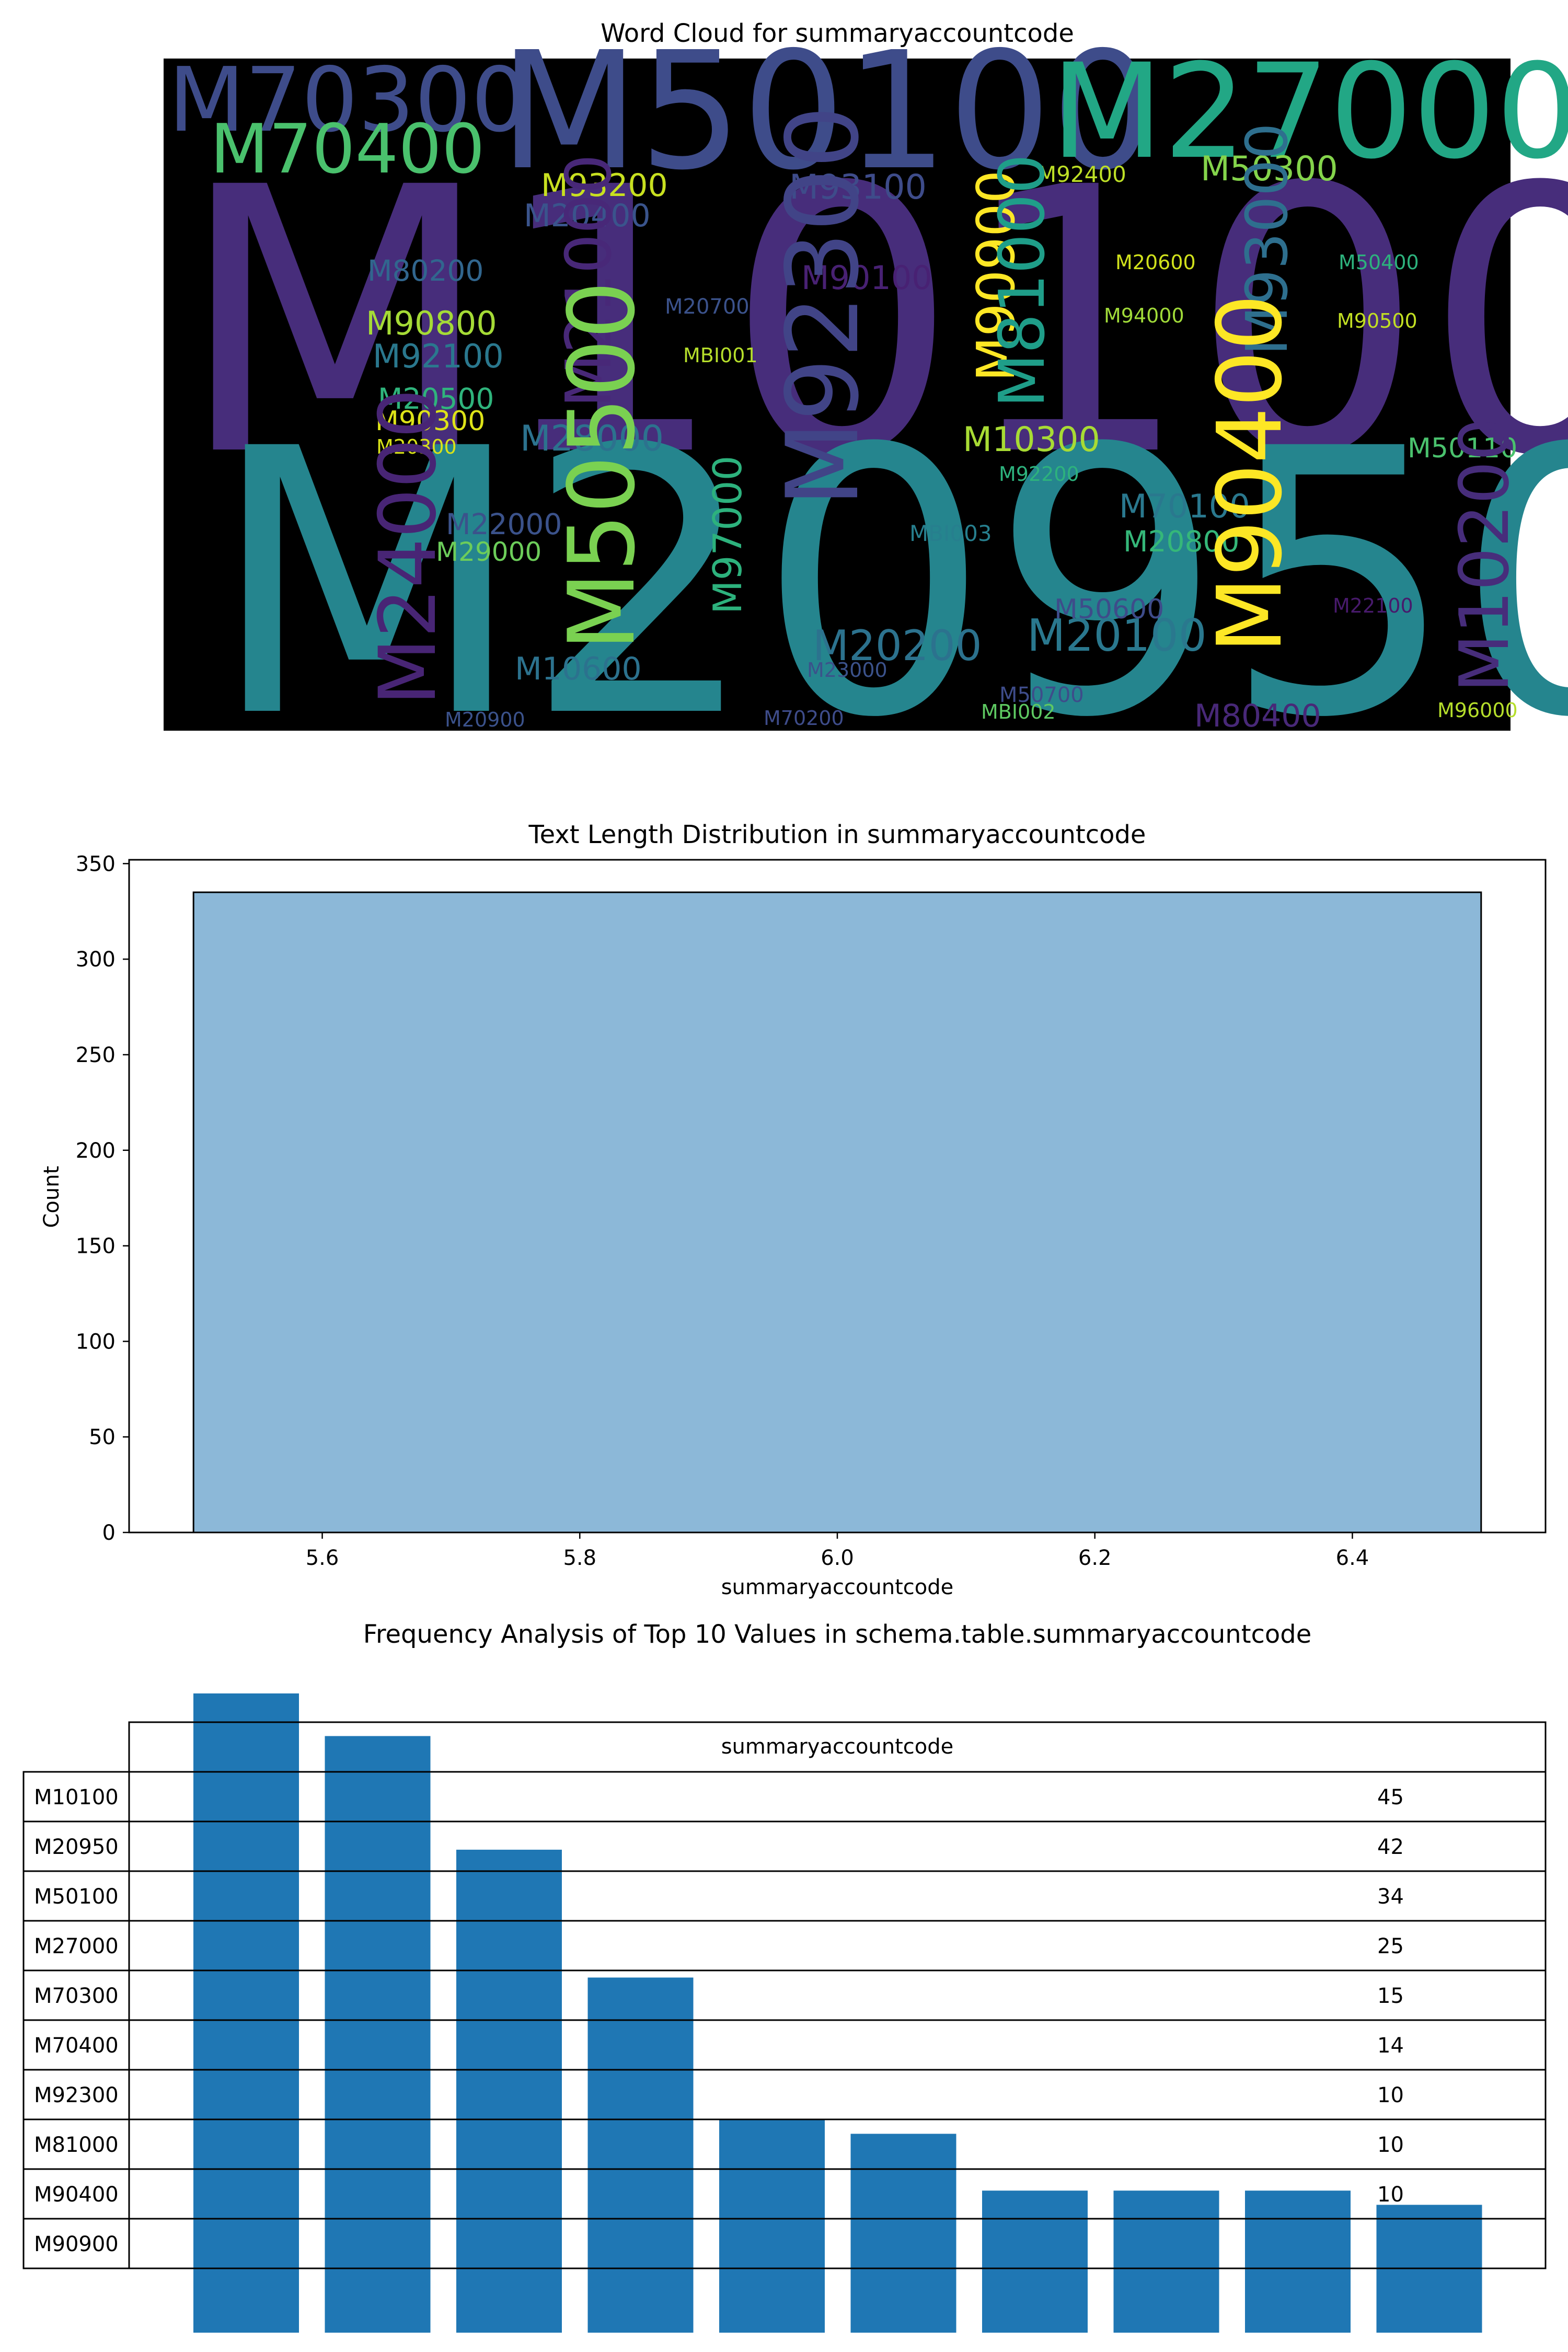 Image resolution: width=1568 pixels, height=2352 pixels. What do you see at coordinates (1390, 1897) in the screenshot?
I see `table-cell-value: 34` at bounding box center [1390, 1897].